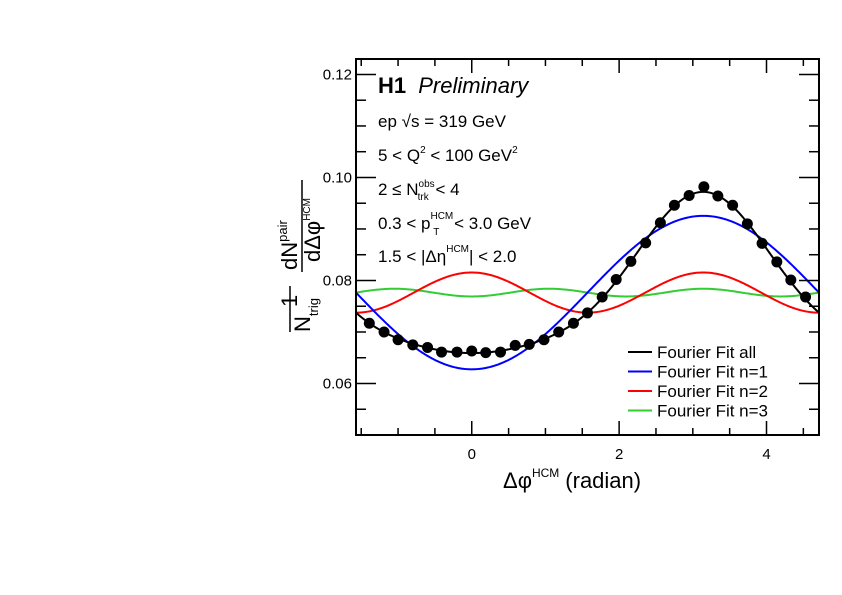 The width and height of the screenshot is (842, 595). I want to click on y-axis-label: 1 Ntrig dNpair dΔφHCM, so click(300, 256).